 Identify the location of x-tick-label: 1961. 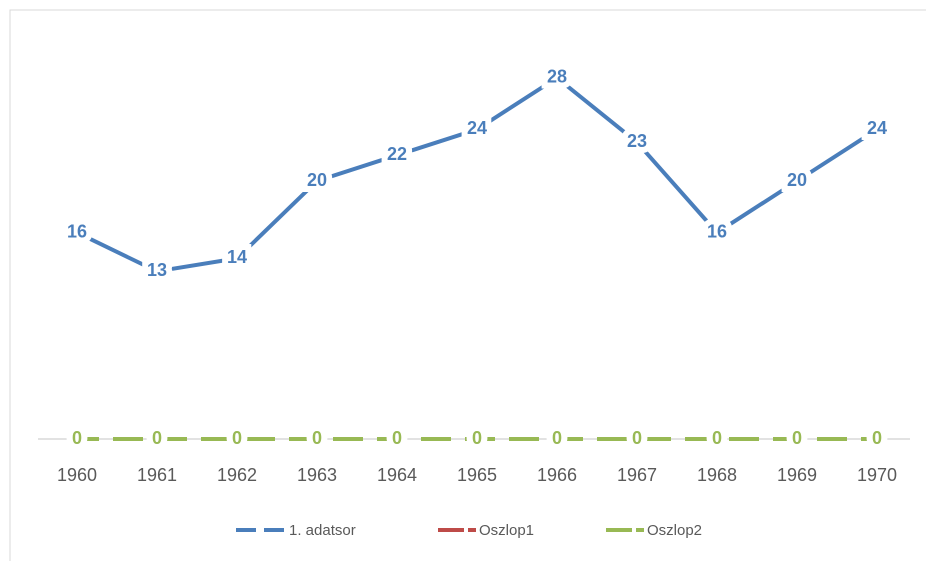
(157, 475).